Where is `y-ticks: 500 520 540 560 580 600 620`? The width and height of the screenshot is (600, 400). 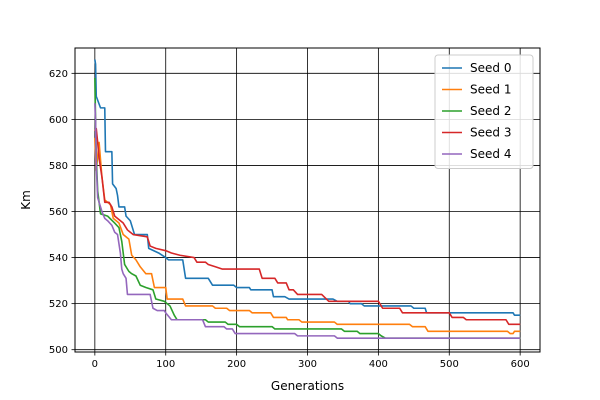 y-ticks: 500 520 540 560 580 600 620 is located at coordinates (62, 212).